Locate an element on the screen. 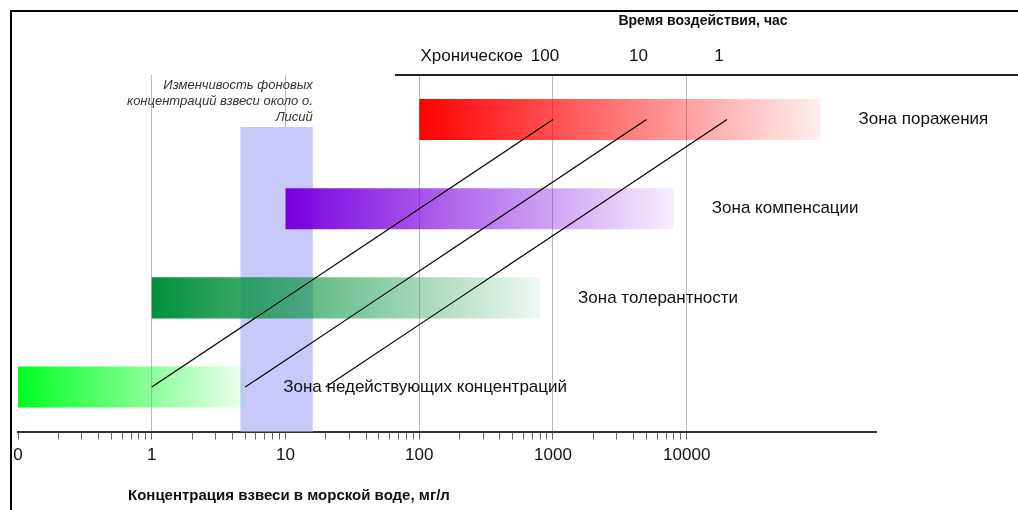 The height and width of the screenshot is (510, 1018). text: 1 is located at coordinates (719, 55).